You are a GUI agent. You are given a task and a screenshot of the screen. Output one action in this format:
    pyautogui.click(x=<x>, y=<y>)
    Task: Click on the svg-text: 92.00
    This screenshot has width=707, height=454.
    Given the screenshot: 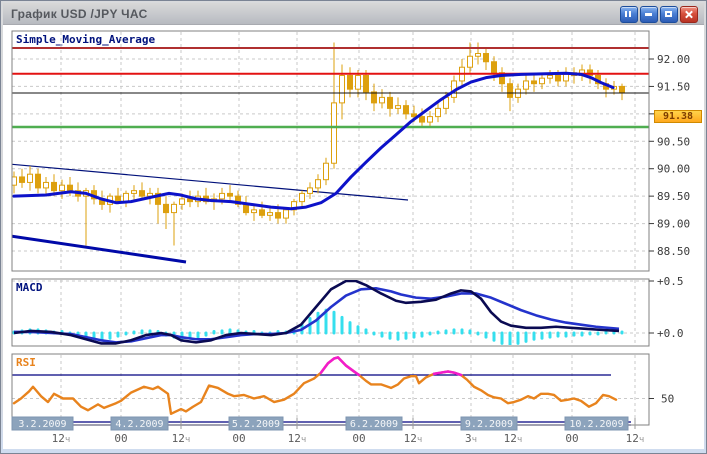 What is the action you would take?
    pyautogui.click(x=673, y=59)
    